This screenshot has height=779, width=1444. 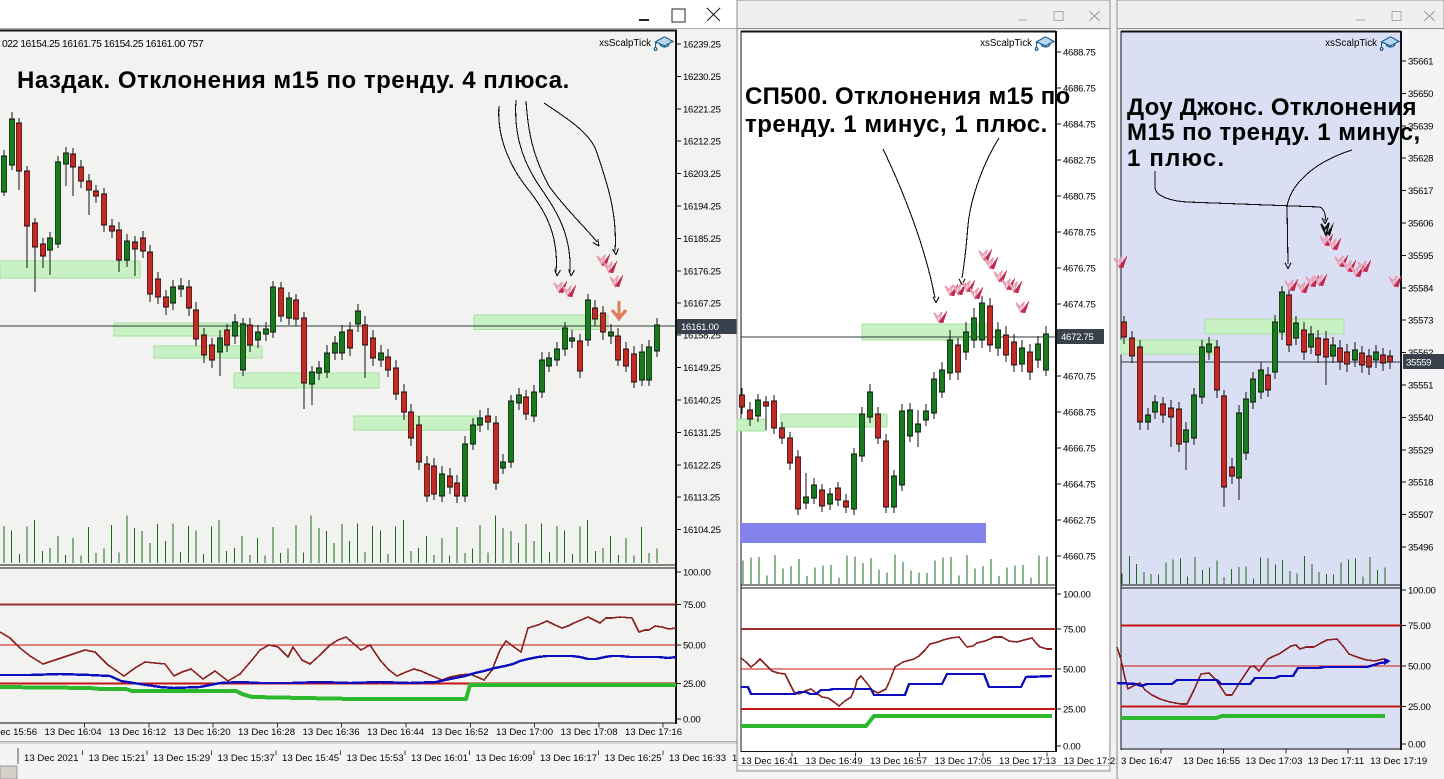 I want to click on svg-text: 13 Dec 16:55, so click(x=1211, y=761).